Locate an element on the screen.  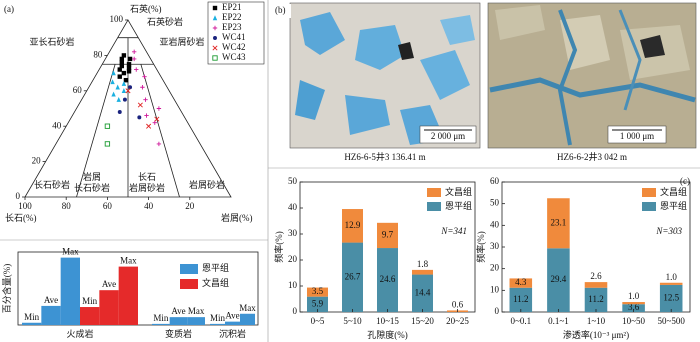
axis-label: 岩屑(%) is located at coordinates (237, 217).